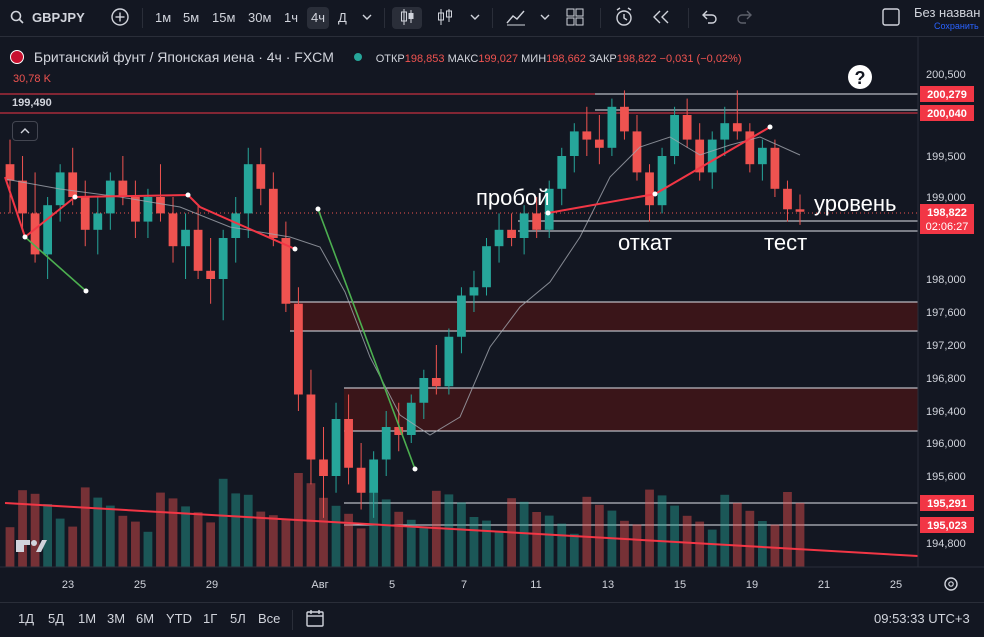 The width and height of the screenshot is (984, 637). Describe the element at coordinates (26, 618) in the screenshot. I see `range-1d: 1Д` at that location.